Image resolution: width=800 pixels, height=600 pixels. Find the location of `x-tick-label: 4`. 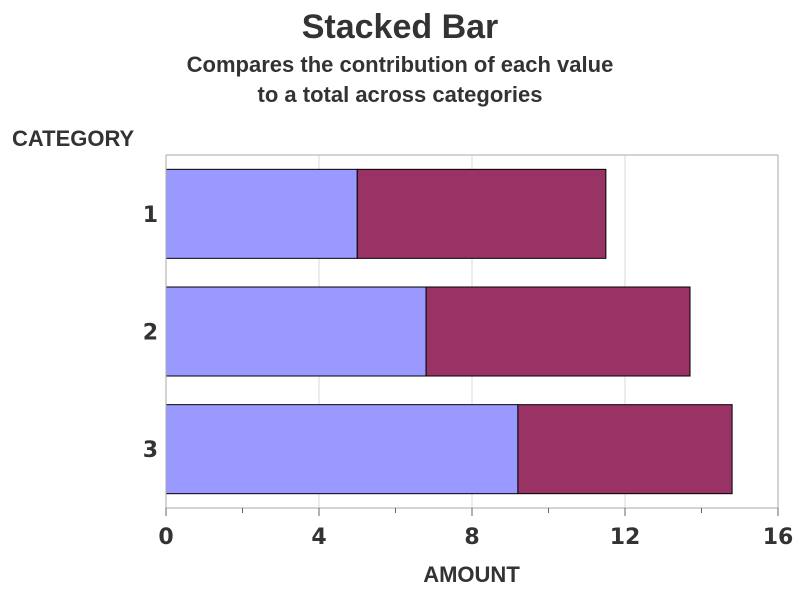

x-tick-label: 4 is located at coordinates (318, 537).